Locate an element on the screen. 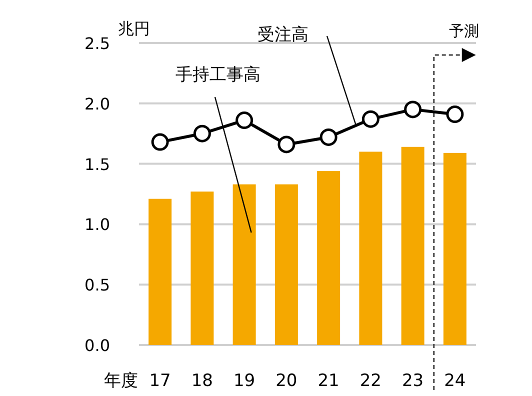 The height and width of the screenshot is (396, 532). y-tick-label: 2.5 is located at coordinates (97, 43).